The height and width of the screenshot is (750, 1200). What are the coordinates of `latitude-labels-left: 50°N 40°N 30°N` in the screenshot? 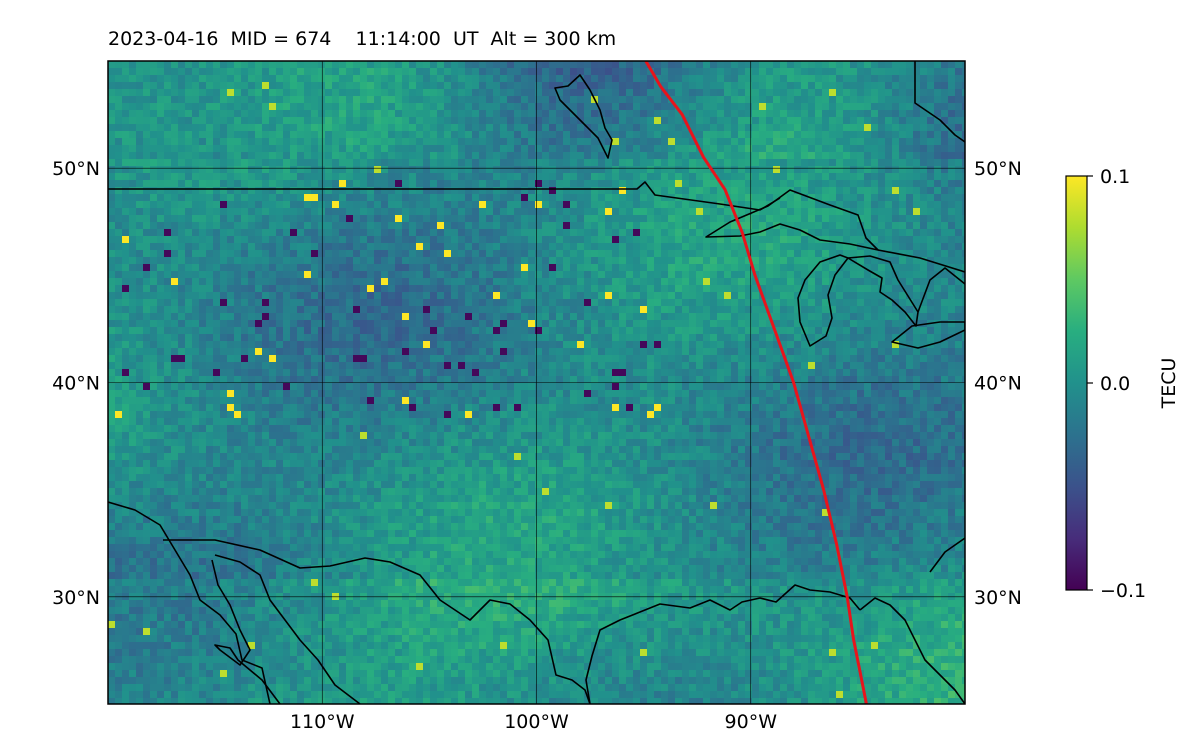 It's located at (76, 383).